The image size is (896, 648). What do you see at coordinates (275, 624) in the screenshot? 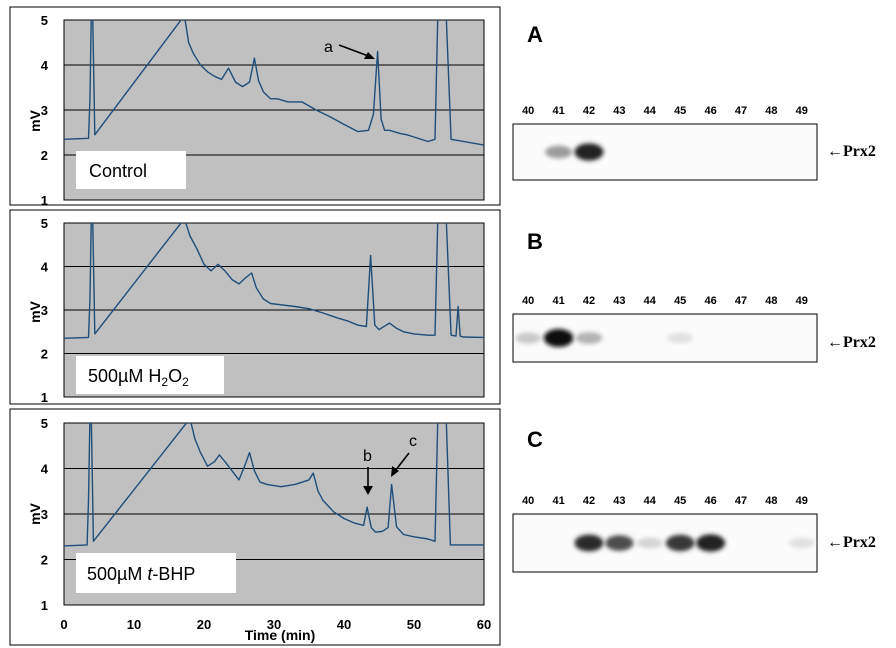
I see `x-tick-labels: 0 10 20 30 40 50 60` at bounding box center [275, 624].